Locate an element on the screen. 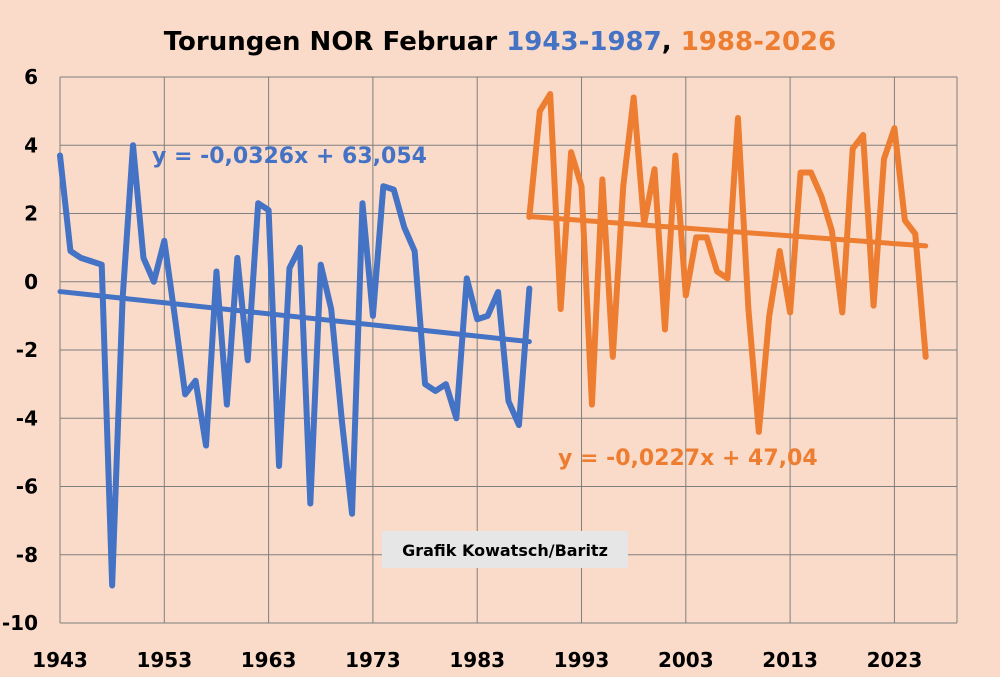 This screenshot has height=677, width=1000. x-tick-label: 2003 is located at coordinates (686, 660).